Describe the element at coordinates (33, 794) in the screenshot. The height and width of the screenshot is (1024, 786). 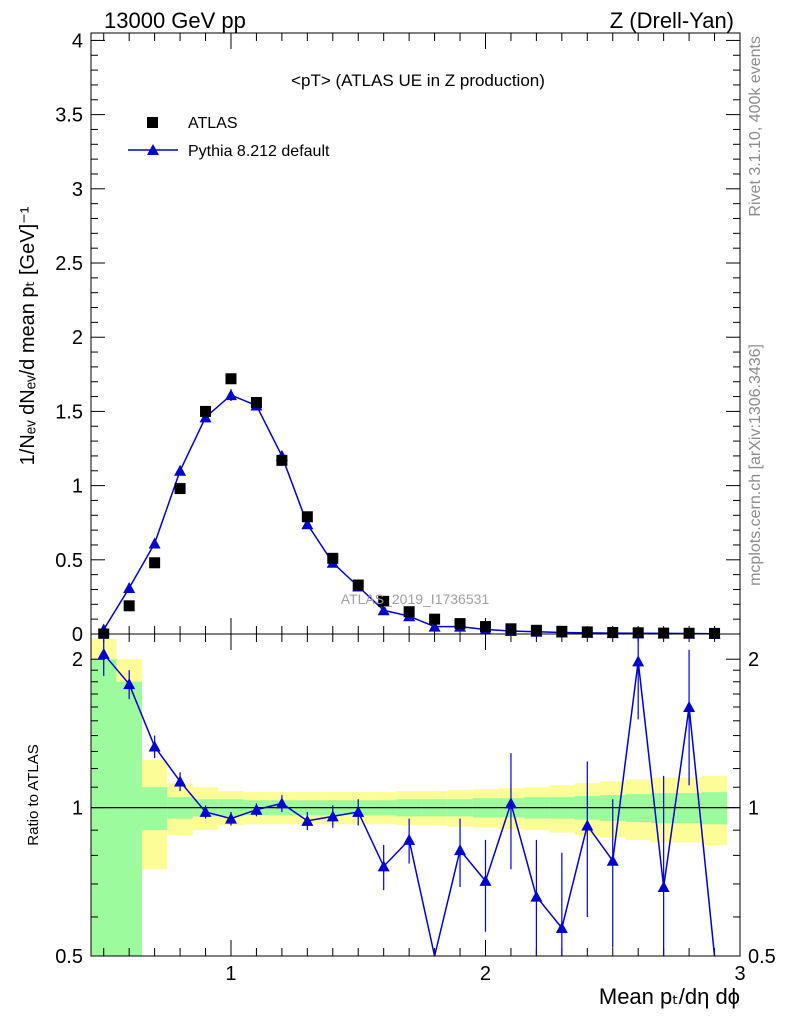
I see `ratio-ylabel: Ratio to ATLAS` at that location.